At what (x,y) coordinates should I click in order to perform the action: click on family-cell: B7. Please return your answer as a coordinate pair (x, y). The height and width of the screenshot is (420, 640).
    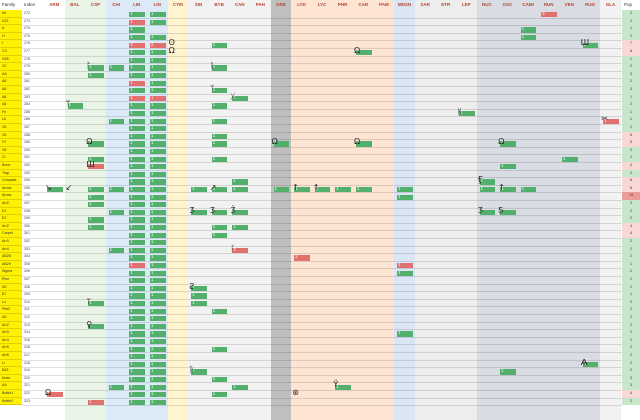
    Looking at the image, I should click on (11, 295).